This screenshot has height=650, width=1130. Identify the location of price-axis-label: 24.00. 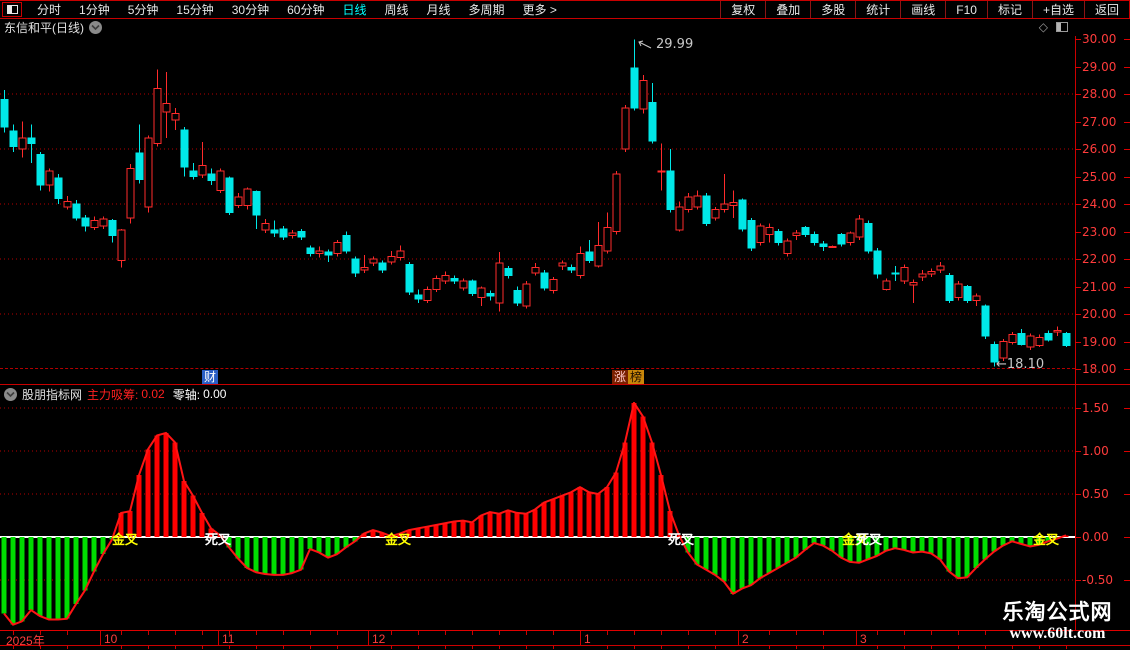
(1099, 204).